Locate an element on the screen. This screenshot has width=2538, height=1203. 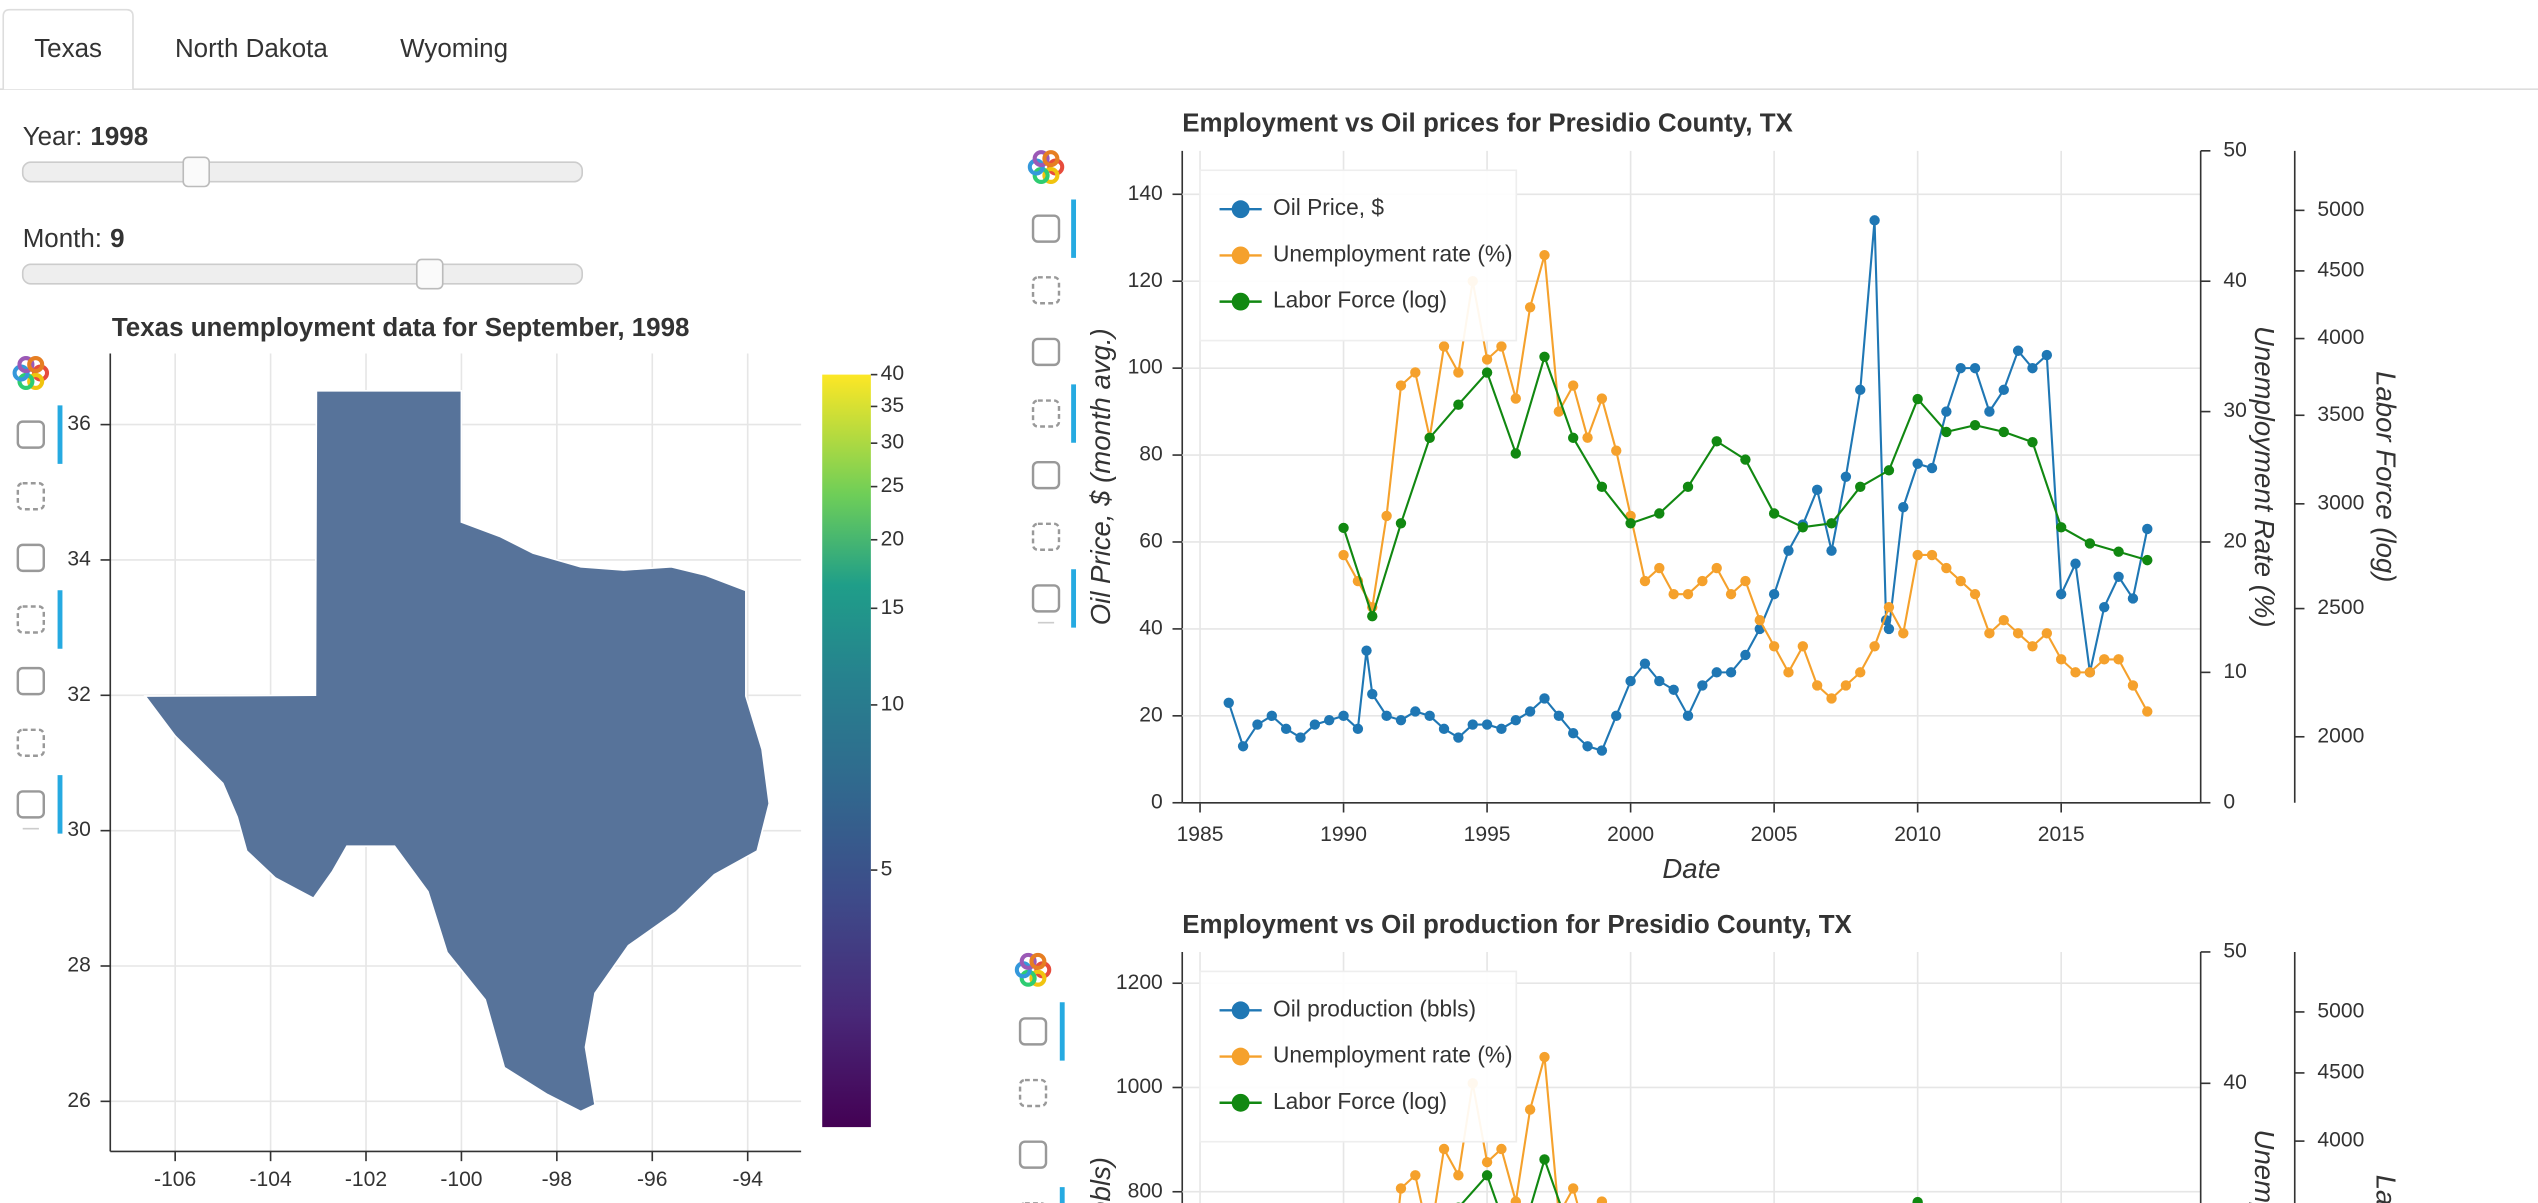
y-tick-label: 4500 is located at coordinates (2340, 1071).